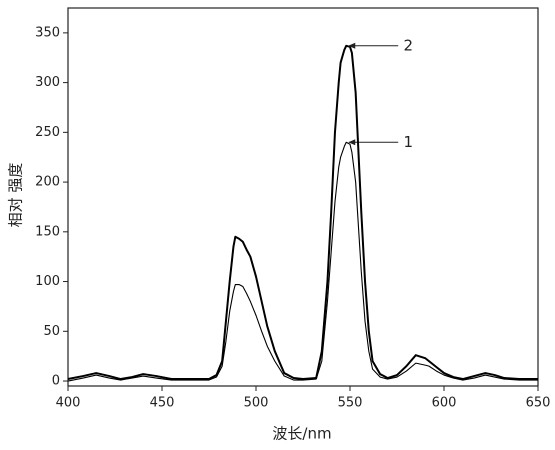 This screenshot has height=450, width=555. I want to click on y-tick-label: 0, so click(56, 381).